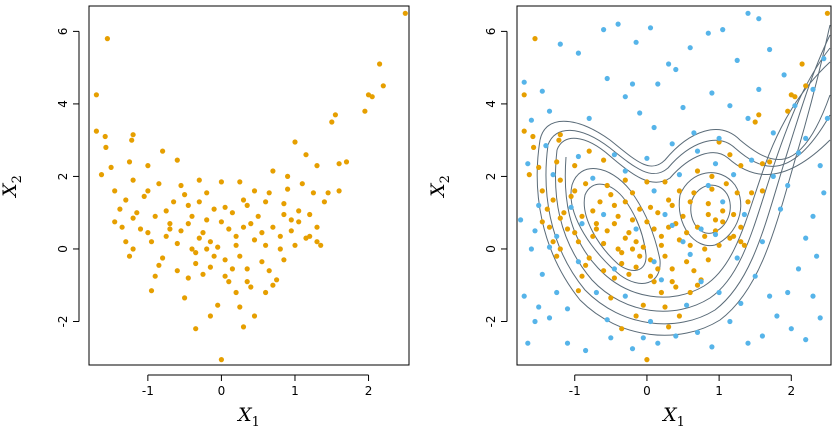 The height and width of the screenshot is (427, 835). I want to click on right-y-tick-label-1: 0, so click(491, 249).